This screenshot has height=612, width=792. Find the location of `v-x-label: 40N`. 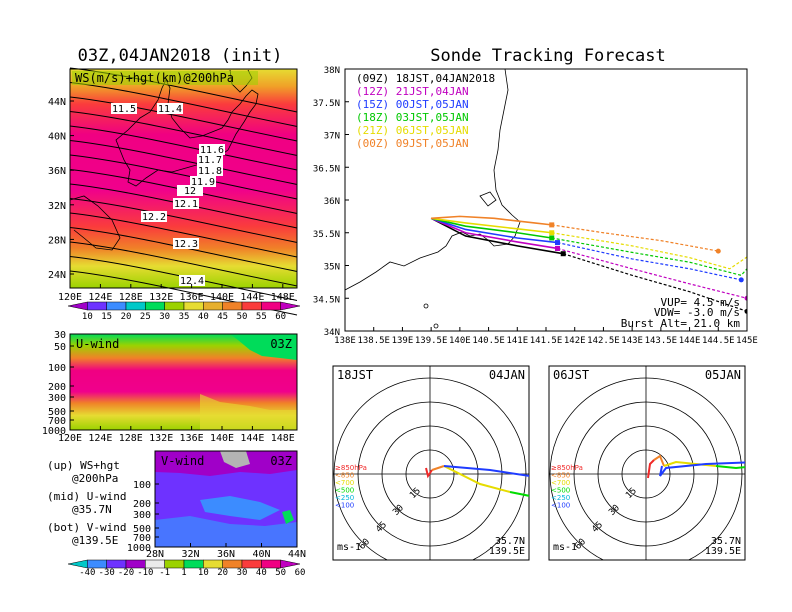

v-x-label: 40N is located at coordinates (261, 554).